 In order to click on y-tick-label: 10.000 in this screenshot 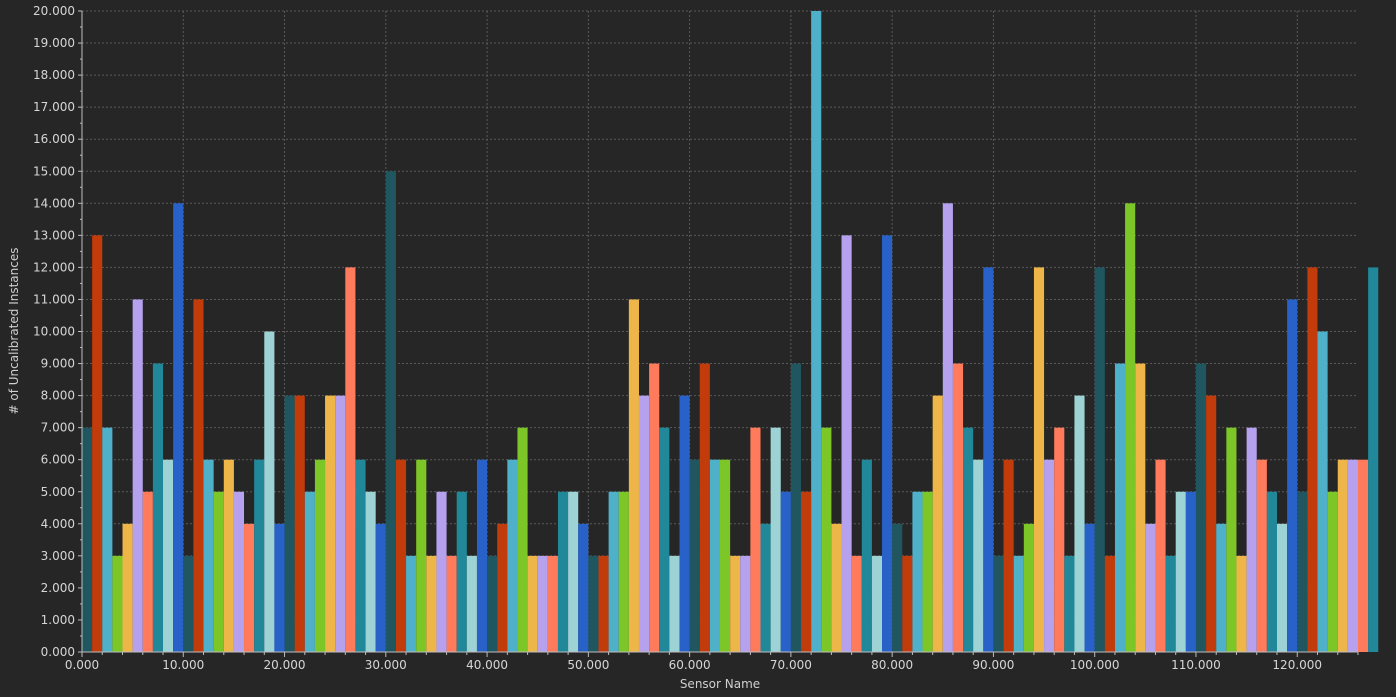, I will do `click(54, 332)`.